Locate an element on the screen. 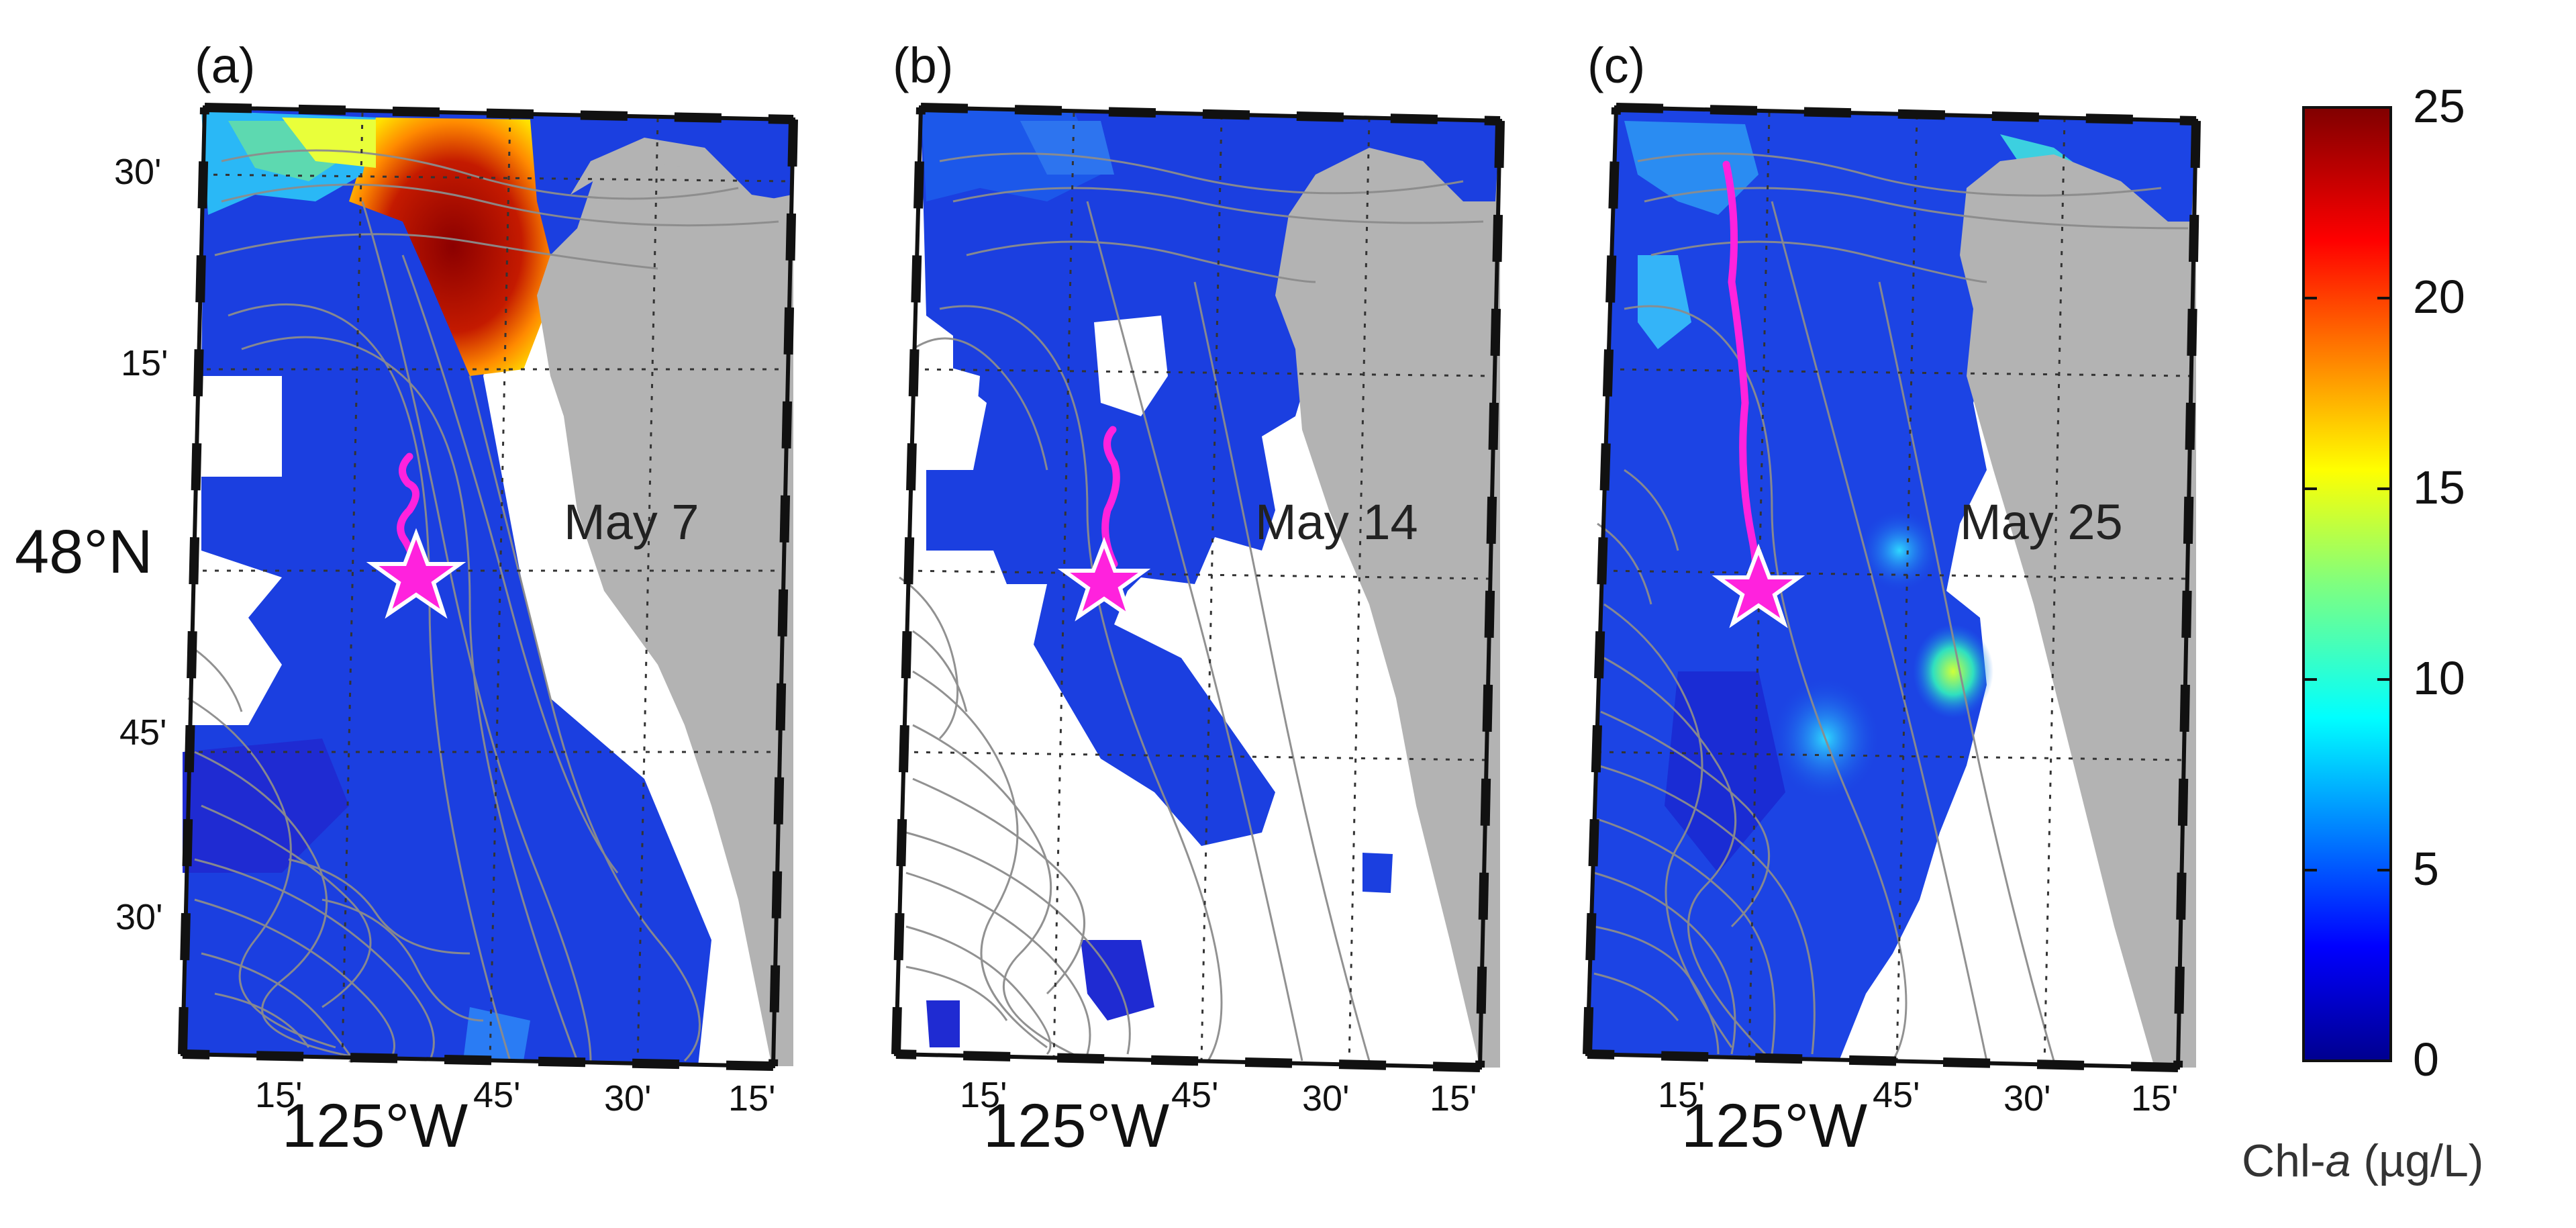 The width and height of the screenshot is (2576, 1228). date-label-b: May 14 is located at coordinates (1336, 522).